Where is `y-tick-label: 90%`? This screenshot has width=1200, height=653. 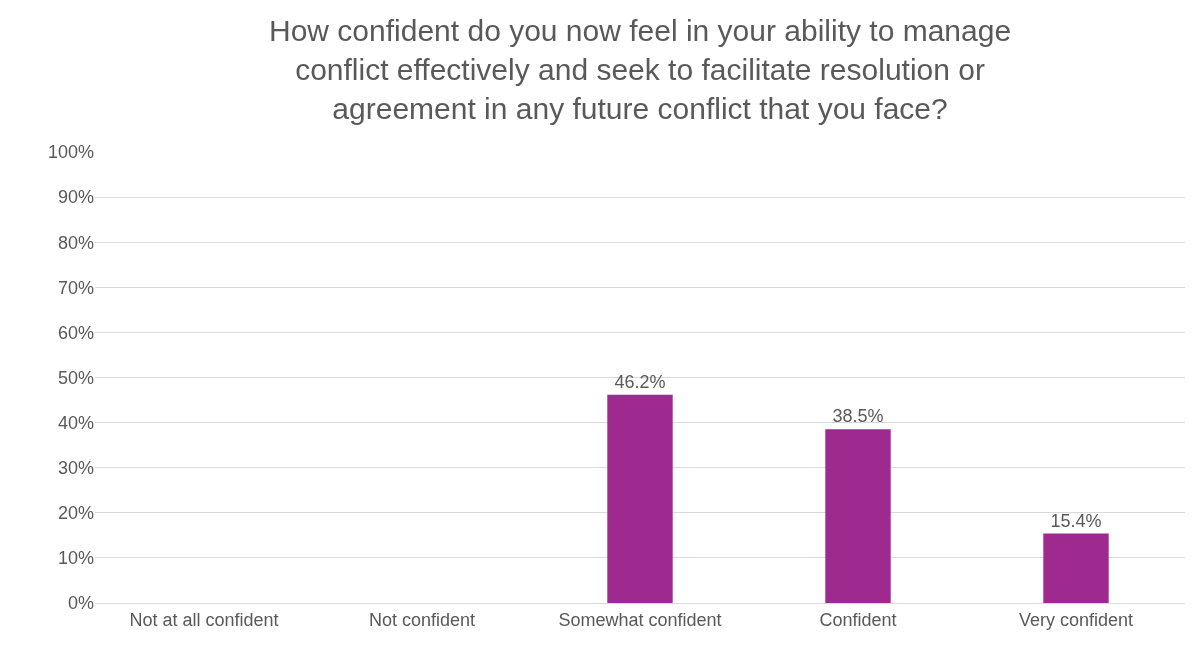 y-tick-label: 90% is located at coordinates (75, 197).